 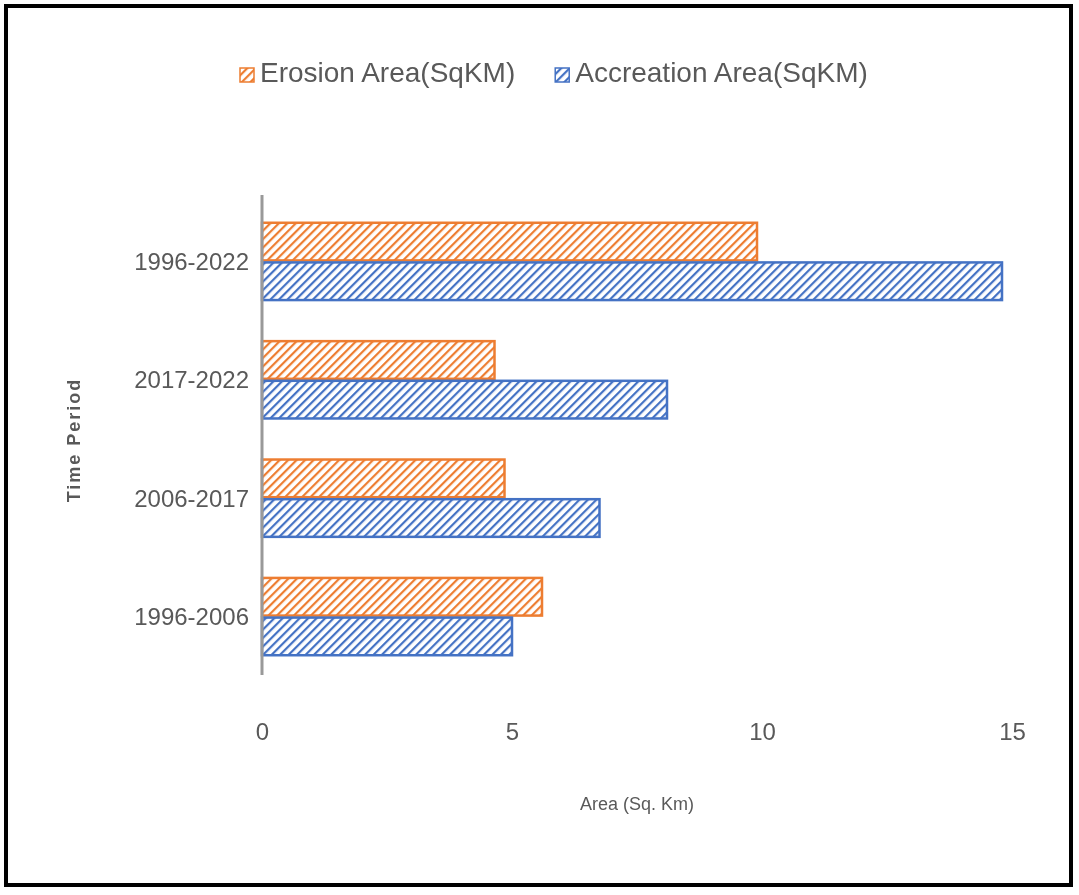 I want to click on x-tick-label: 5, so click(x=512, y=732).